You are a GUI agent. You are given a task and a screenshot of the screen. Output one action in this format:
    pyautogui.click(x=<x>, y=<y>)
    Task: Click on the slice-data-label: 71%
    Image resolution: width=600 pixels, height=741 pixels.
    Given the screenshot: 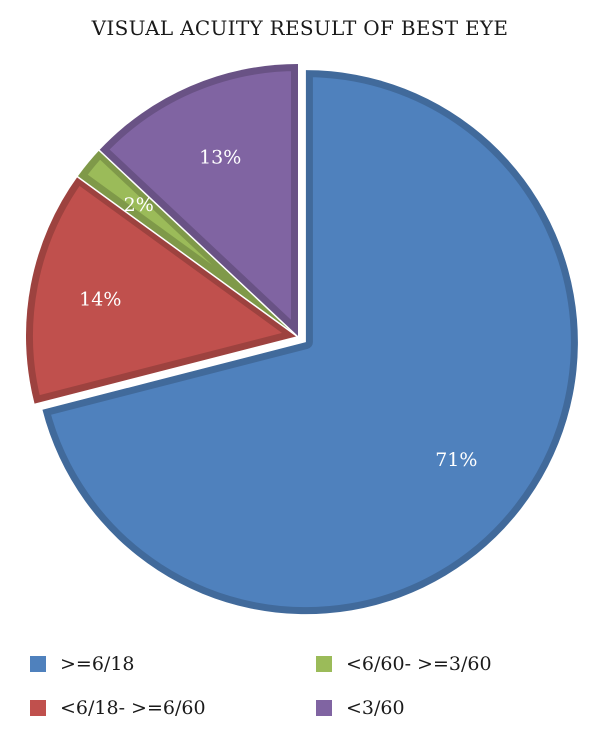 What is the action you would take?
    pyautogui.click(x=456, y=460)
    